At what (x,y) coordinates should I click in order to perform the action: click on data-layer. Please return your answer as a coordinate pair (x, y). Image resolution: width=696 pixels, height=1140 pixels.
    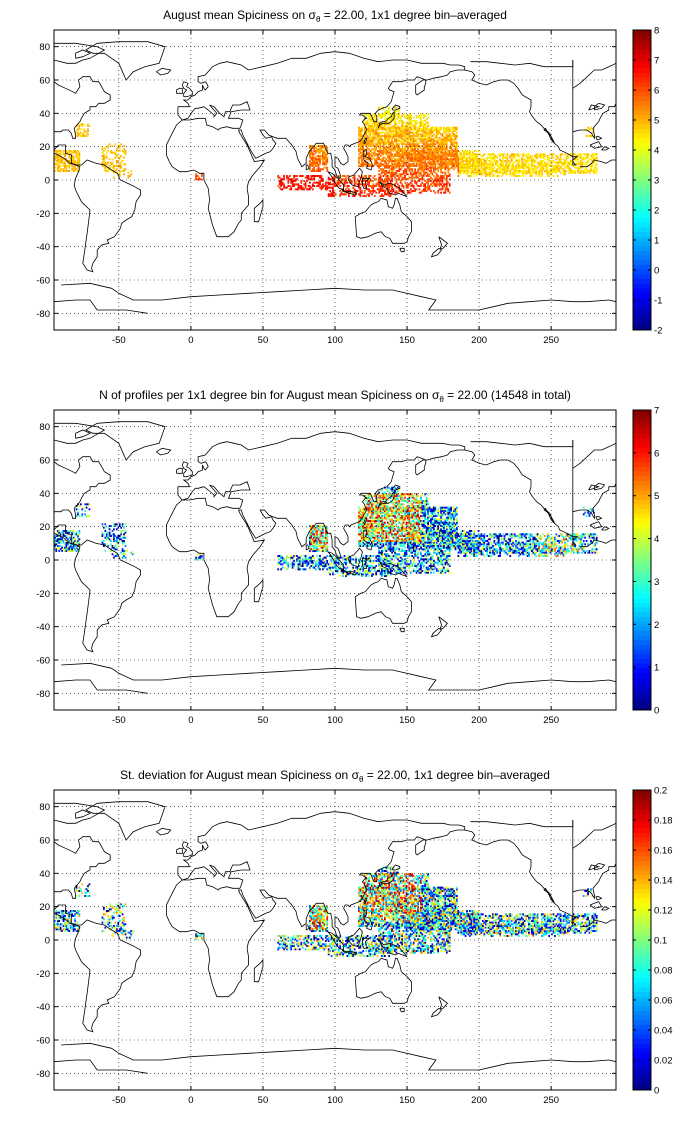
    Looking at the image, I should click on (326, 531).